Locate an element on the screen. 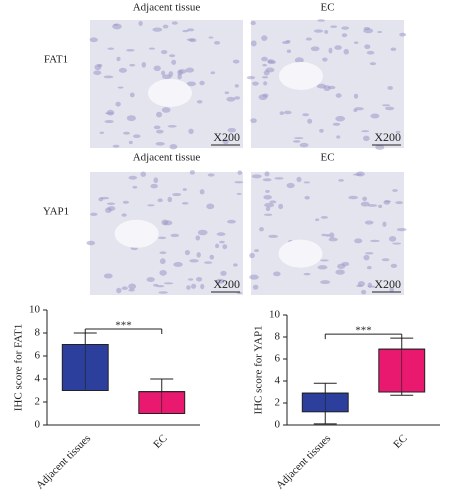 The width and height of the screenshot is (465, 500). y-tick-label: 8 is located at coordinates (278, 337).